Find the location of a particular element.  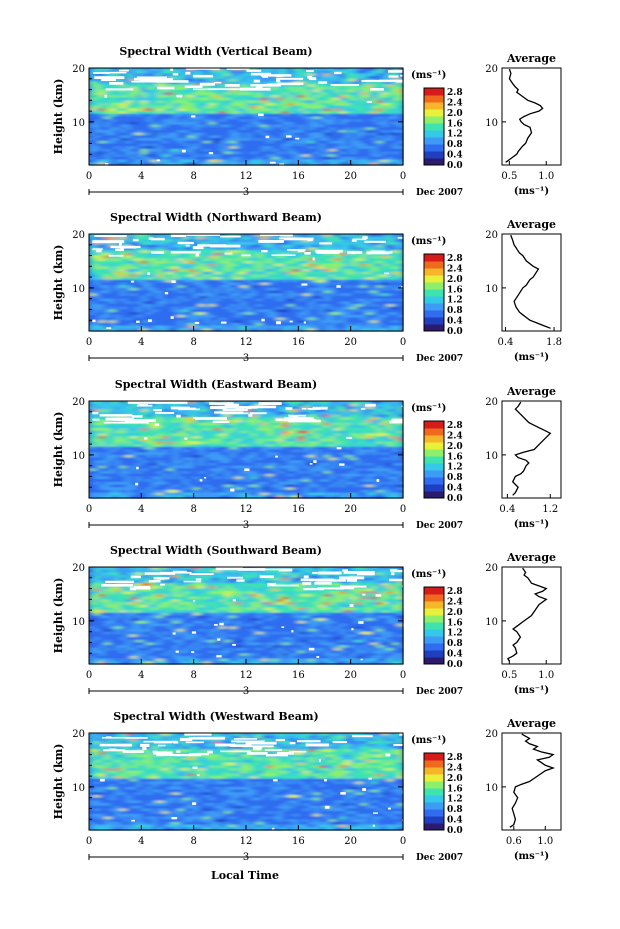

gap is located at coordinates (345, 85).